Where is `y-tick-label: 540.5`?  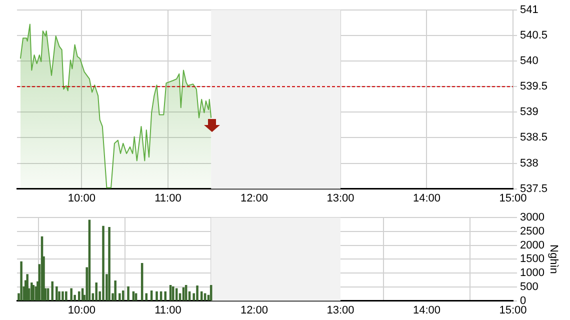
y-tick-label: 540.5 is located at coordinates (534, 36).